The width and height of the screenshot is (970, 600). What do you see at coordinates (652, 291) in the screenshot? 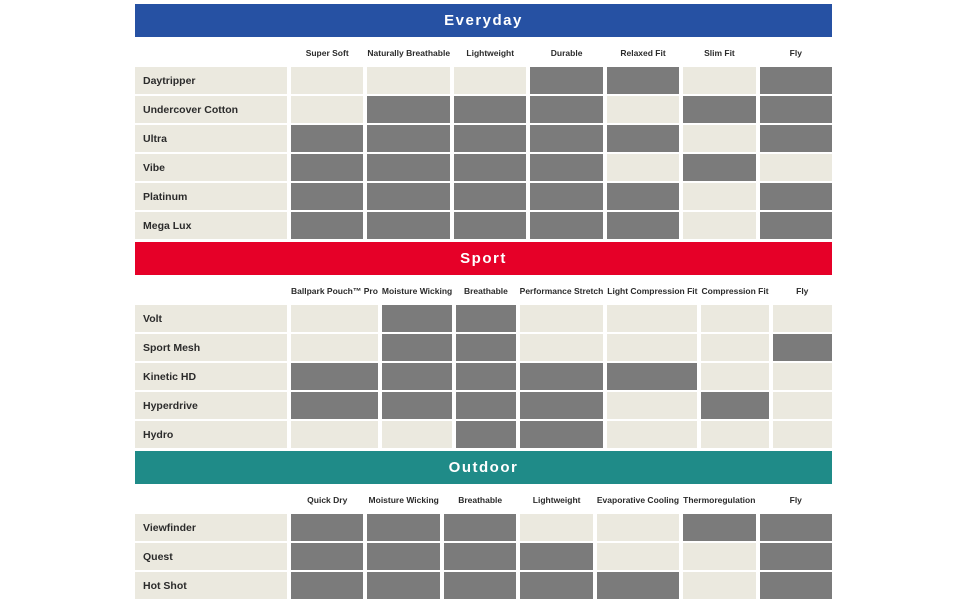
I see `column-header: Light Compression Fit` at bounding box center [652, 291].